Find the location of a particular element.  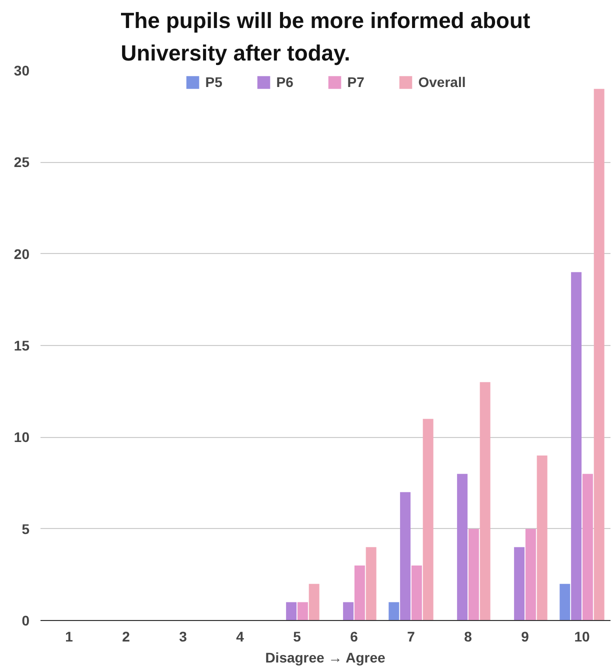

x-tick-label: 8 is located at coordinates (468, 636).